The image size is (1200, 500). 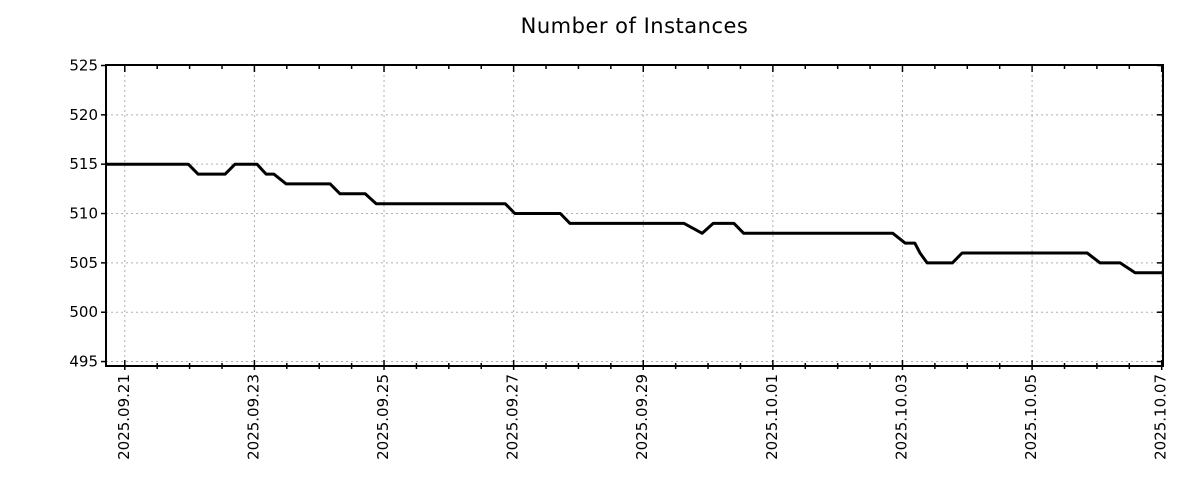 I want to click on y-tick-label: 520, so click(x=83, y=115).